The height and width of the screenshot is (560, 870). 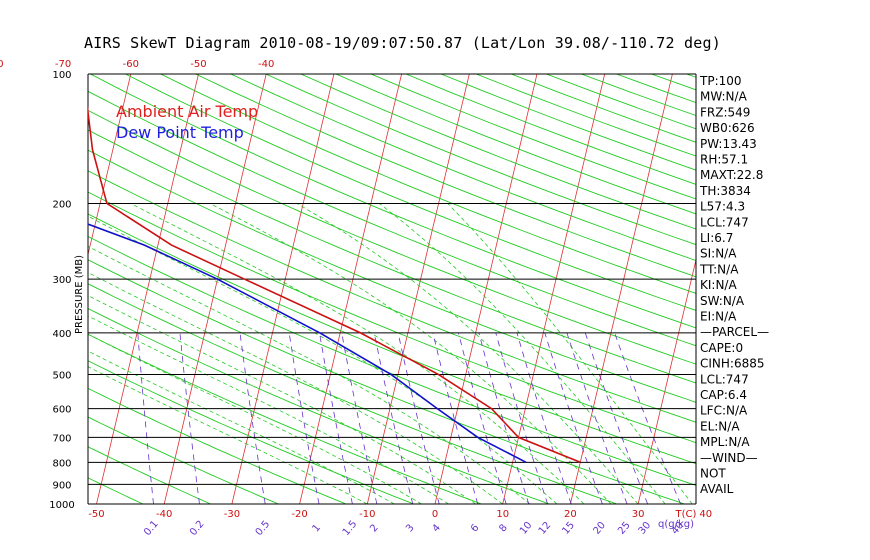 I want to click on index-entry: PW:13.43, so click(x=728, y=144).